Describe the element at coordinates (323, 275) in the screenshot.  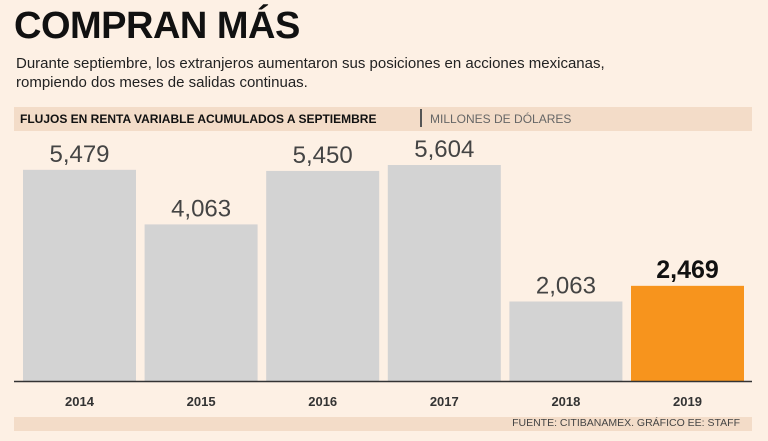
I see `bar-2016` at that location.